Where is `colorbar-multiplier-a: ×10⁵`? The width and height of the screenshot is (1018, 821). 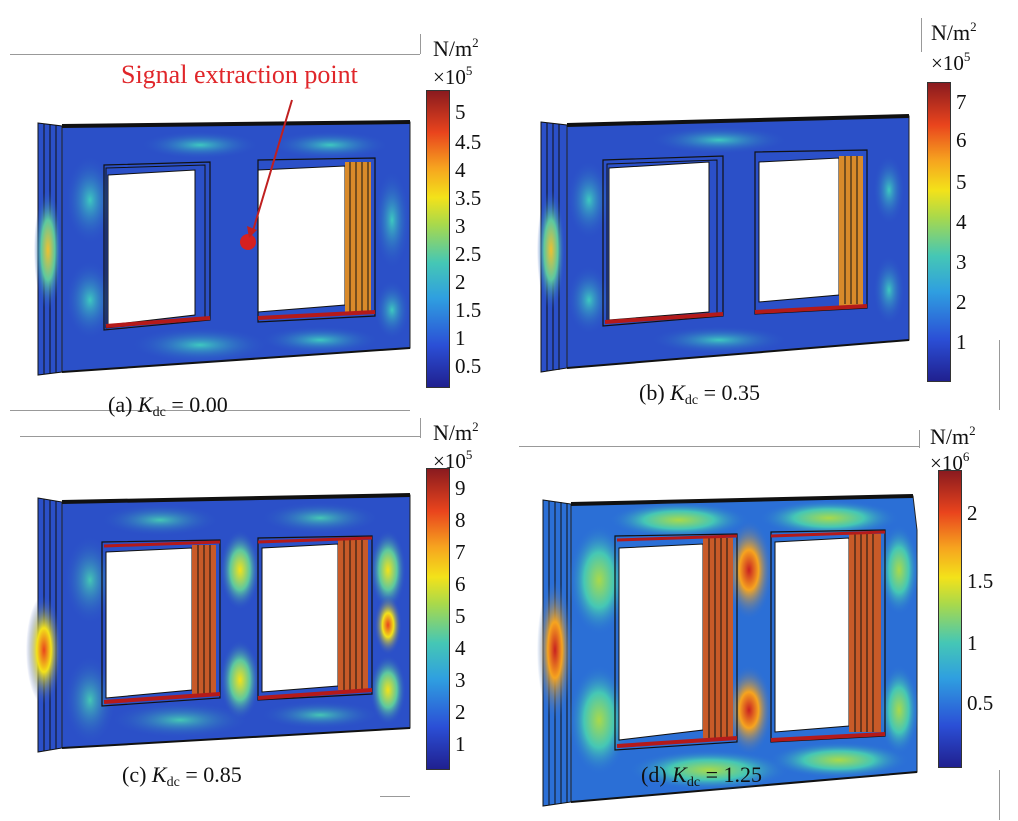
colorbar-multiplier-a: ×10⁵ is located at coordinates (453, 76).